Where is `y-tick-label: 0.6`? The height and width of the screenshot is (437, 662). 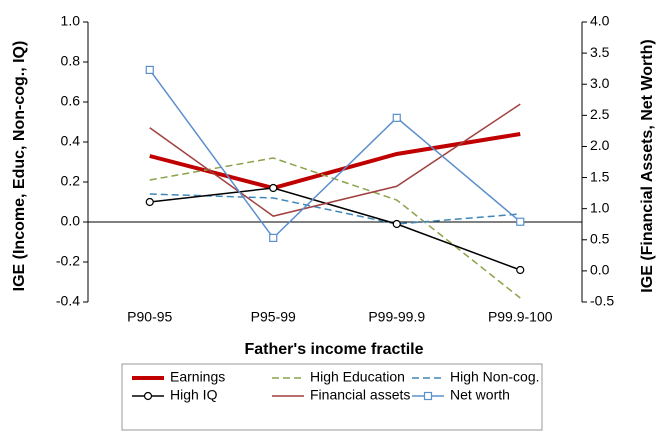 y-tick-label: 0.6 is located at coordinates (71, 101).